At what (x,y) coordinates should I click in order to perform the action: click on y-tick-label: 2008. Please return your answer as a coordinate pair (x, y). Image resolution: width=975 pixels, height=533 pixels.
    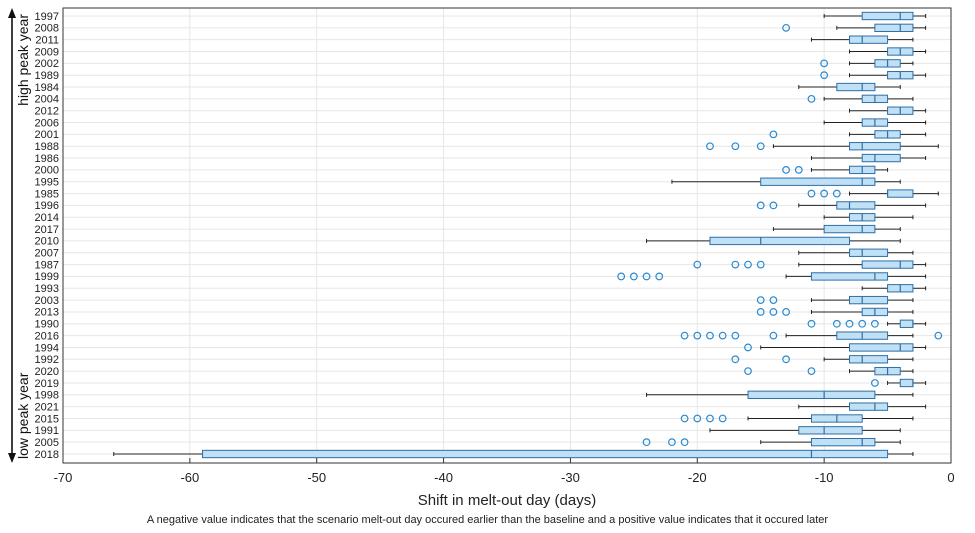
    Looking at the image, I should click on (47, 29).